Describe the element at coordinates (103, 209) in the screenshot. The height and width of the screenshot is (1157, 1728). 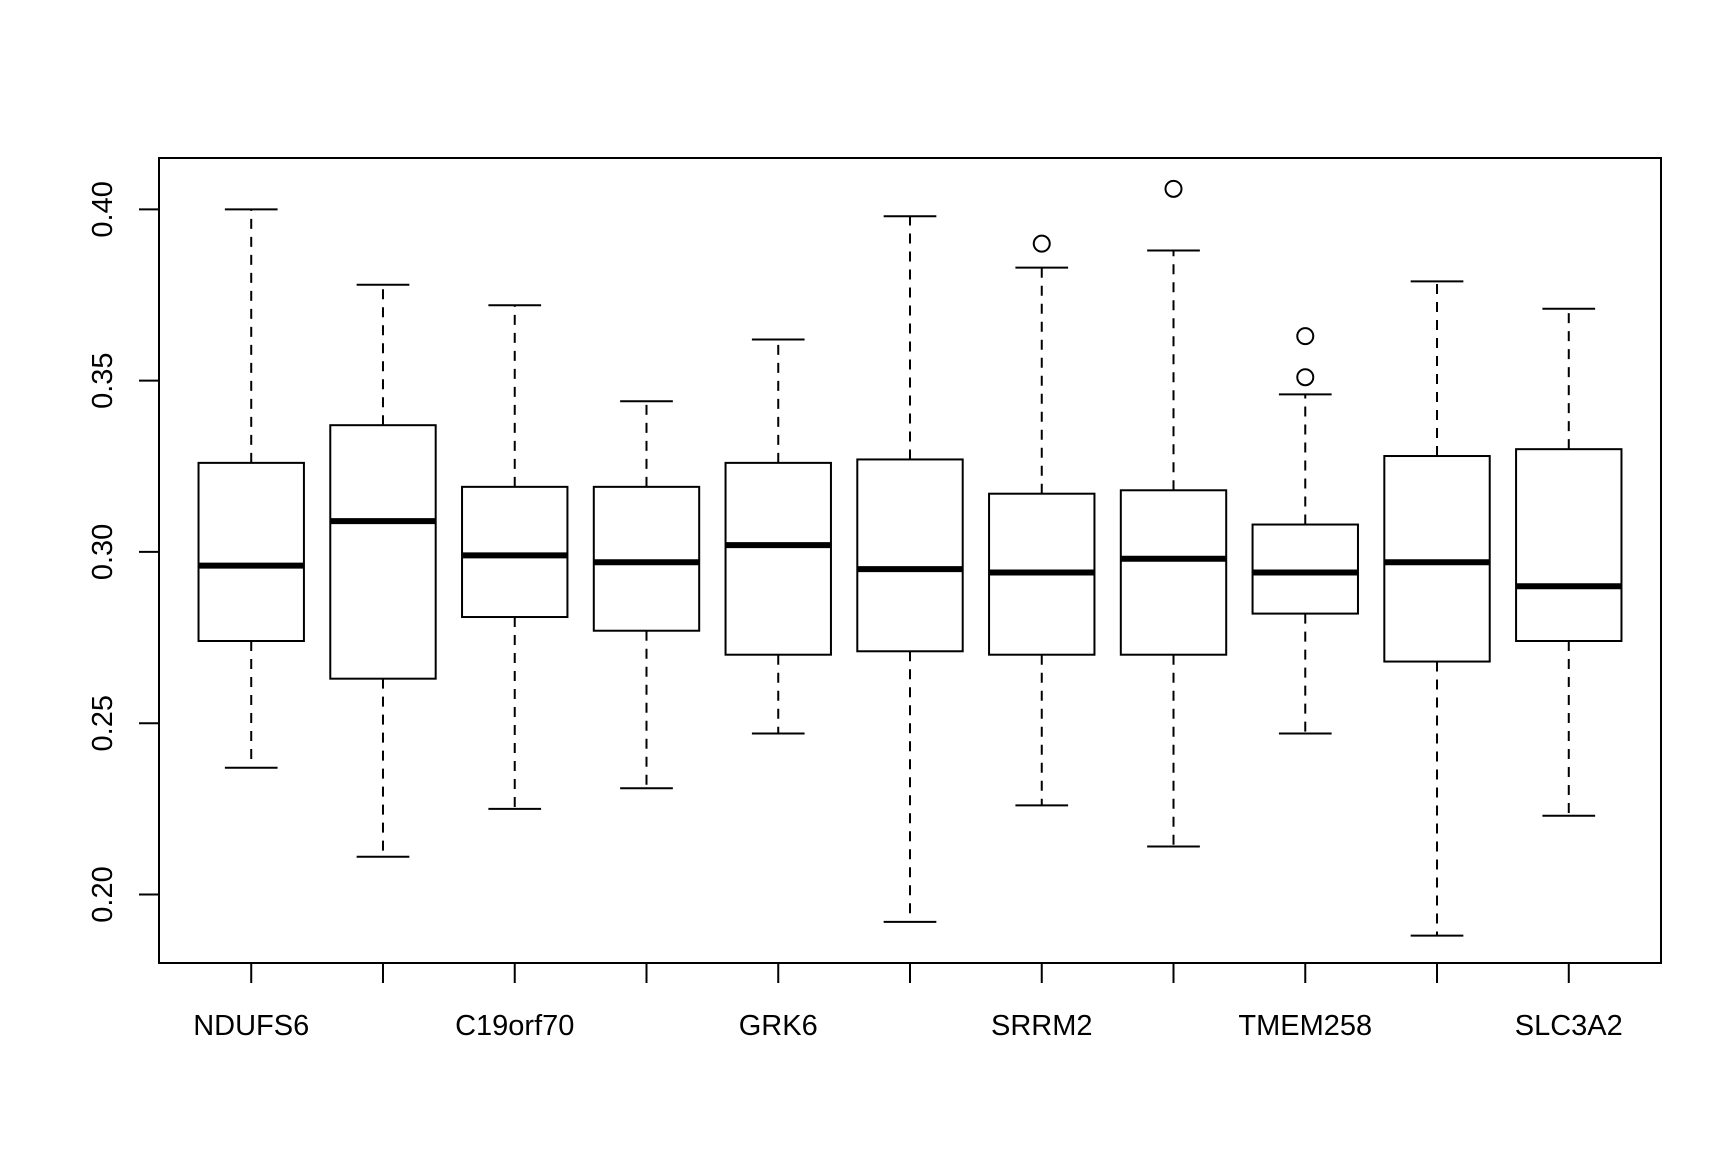
I see `y-tick-label: 0.40` at that location.